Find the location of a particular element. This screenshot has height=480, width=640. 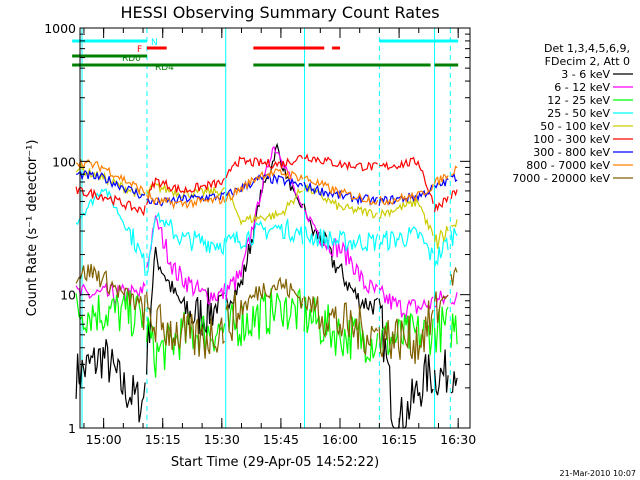

x-tick-label: 15:45 is located at coordinates (281, 439).